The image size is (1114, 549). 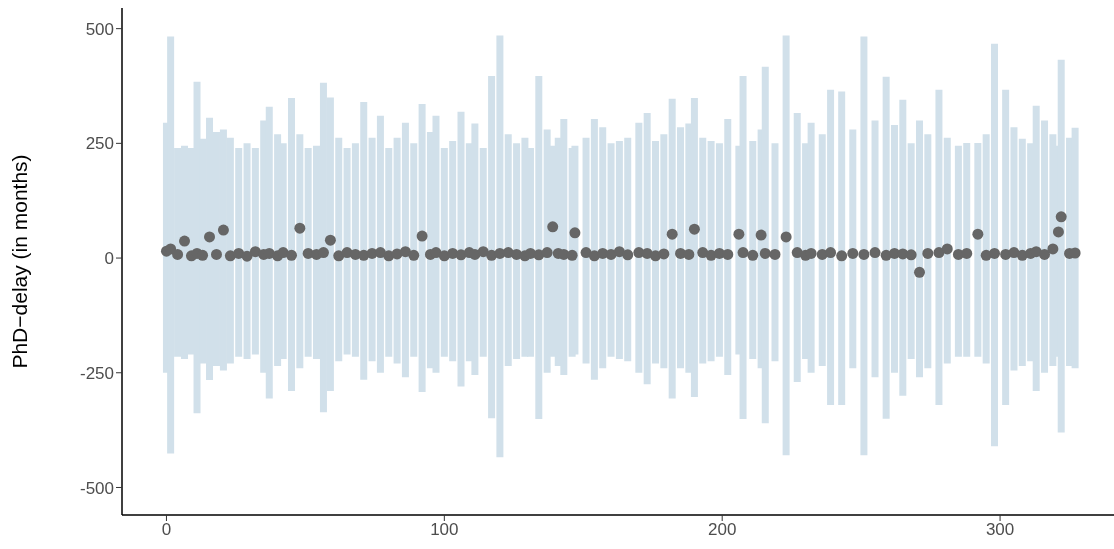 What do you see at coordinates (20, 261) in the screenshot?
I see `y-axis-title: PhD−delay (in months)` at bounding box center [20, 261].